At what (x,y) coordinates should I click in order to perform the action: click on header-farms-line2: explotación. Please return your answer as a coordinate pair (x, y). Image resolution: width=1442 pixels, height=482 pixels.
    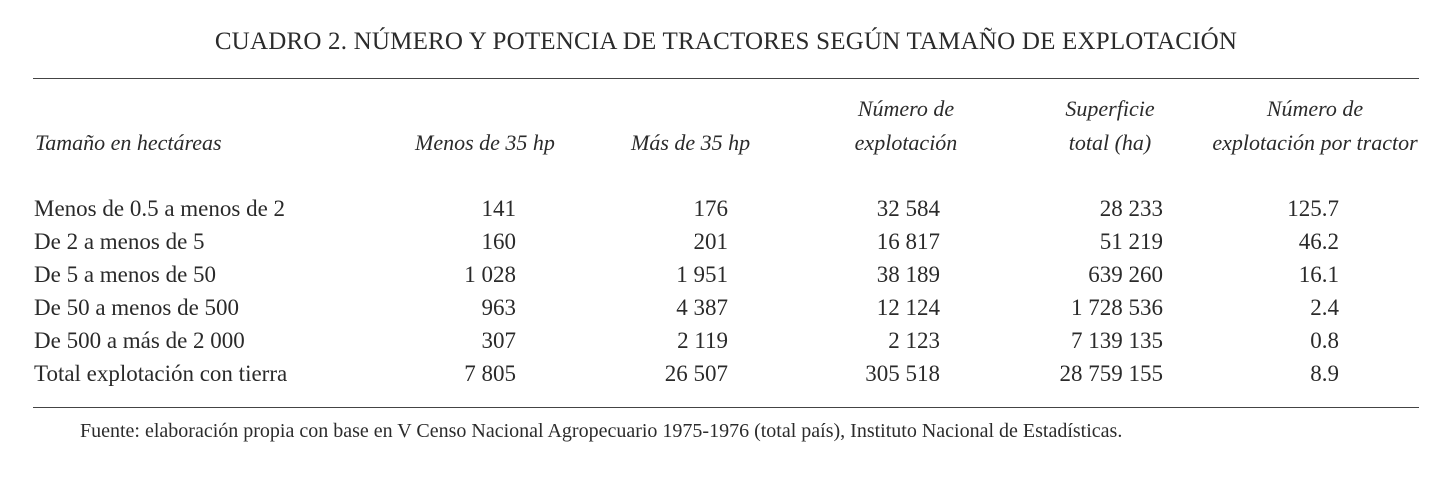
    Looking at the image, I should click on (906, 142).